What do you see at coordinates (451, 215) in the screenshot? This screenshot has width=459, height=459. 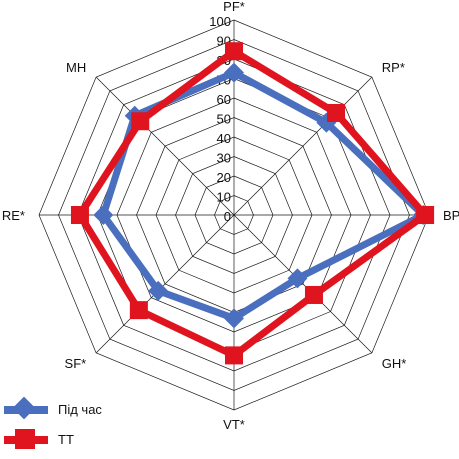 I see `axis-label-2: BP` at bounding box center [451, 215].